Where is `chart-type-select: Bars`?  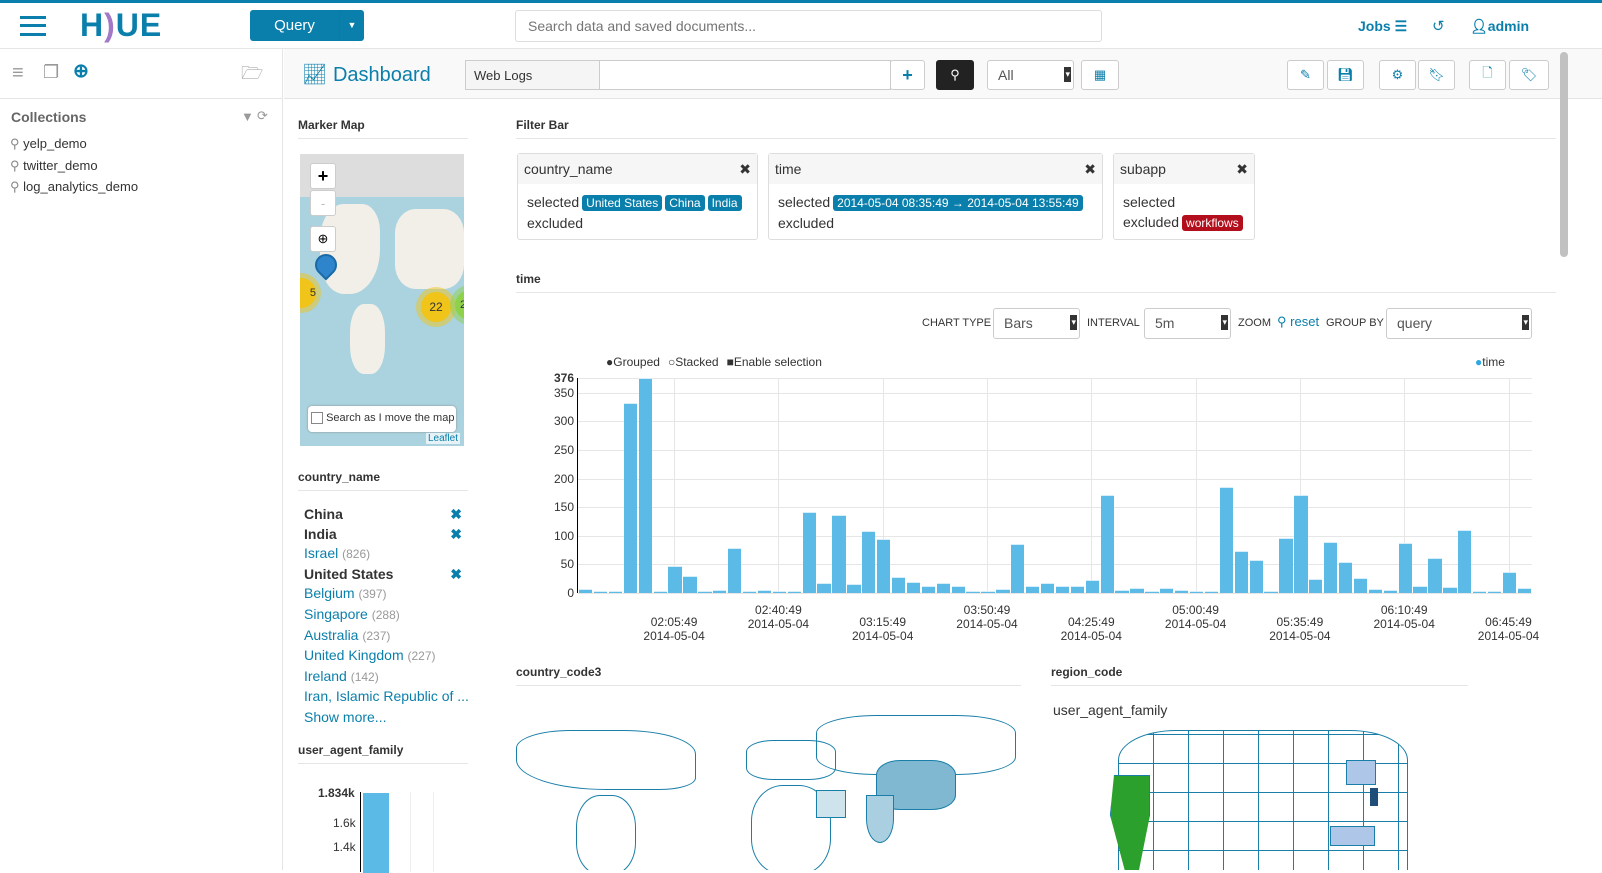 chart-type-select: Bars is located at coordinates (1036, 323).